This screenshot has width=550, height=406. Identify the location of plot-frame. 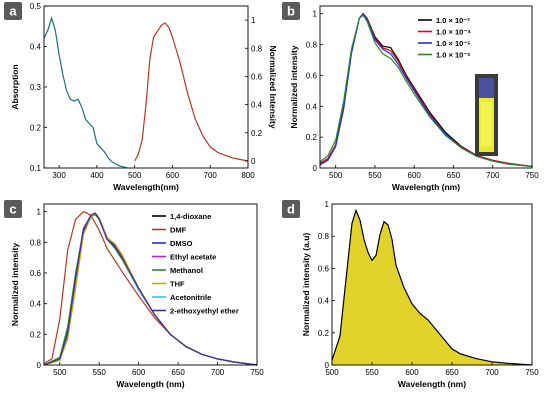
(432, 284).